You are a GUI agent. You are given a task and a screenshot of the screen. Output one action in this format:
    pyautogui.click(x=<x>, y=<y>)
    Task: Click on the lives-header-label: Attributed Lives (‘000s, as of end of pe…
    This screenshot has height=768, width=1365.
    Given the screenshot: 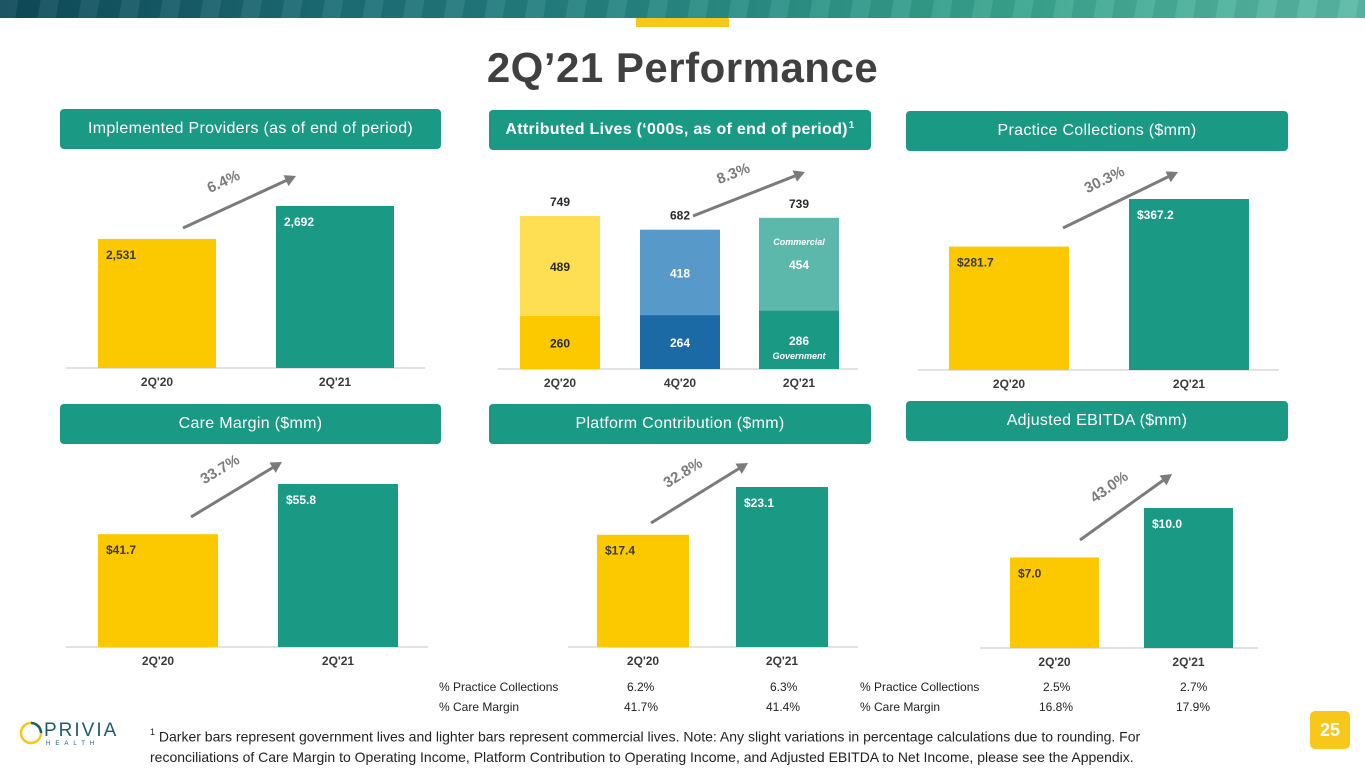 What is the action you would take?
    pyautogui.click(x=676, y=129)
    